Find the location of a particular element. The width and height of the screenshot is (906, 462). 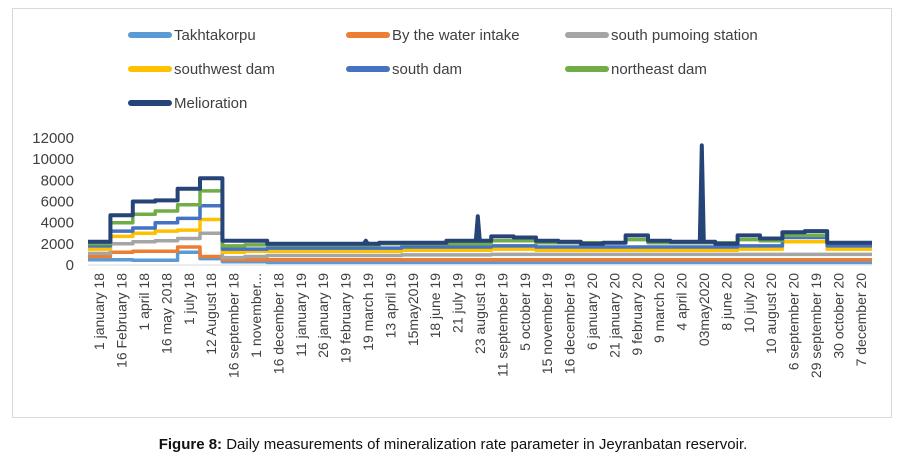

x-tick-label: 6 january 20 is located at coordinates (592, 311).